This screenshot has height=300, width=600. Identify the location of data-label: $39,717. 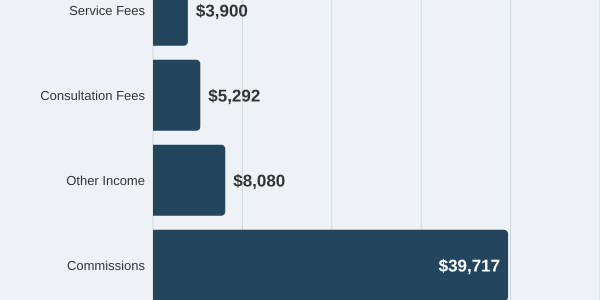
(469, 266).